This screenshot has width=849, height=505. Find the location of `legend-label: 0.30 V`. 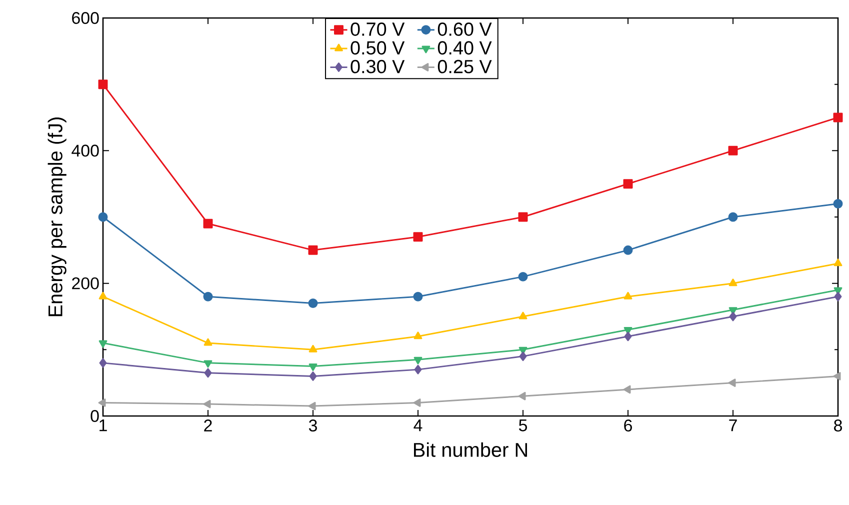

legend-label: 0.30 V is located at coordinates (377, 67).